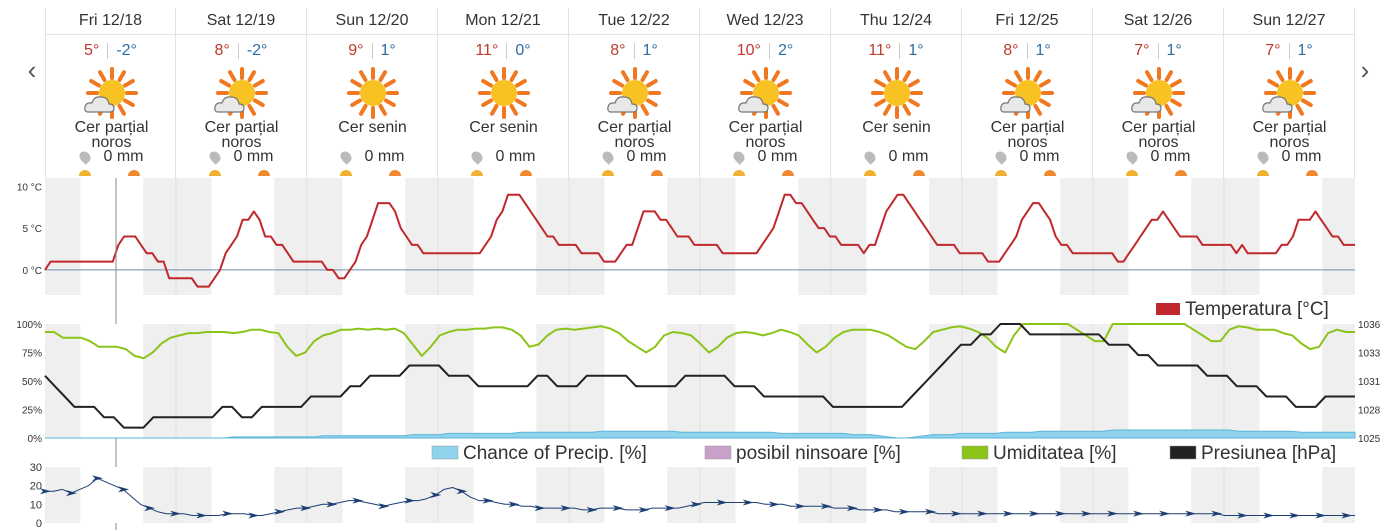  I want to click on wind-axis-tick-label: 0, so click(39, 524).